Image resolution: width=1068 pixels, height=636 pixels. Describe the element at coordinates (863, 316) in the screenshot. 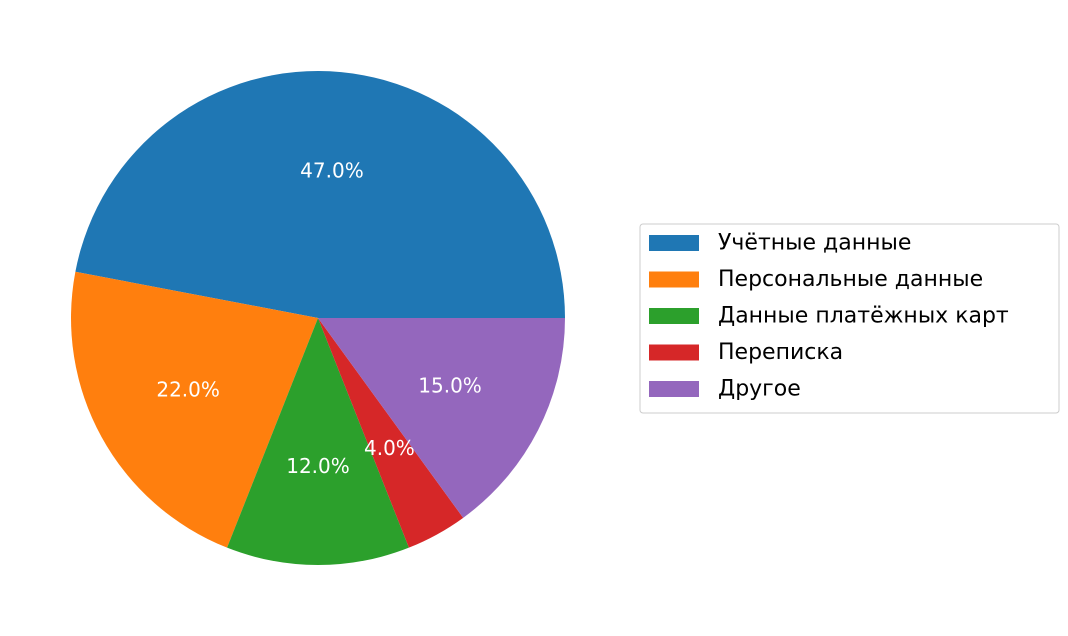

I see `legend-label-3: Данные платёжных карт` at that location.